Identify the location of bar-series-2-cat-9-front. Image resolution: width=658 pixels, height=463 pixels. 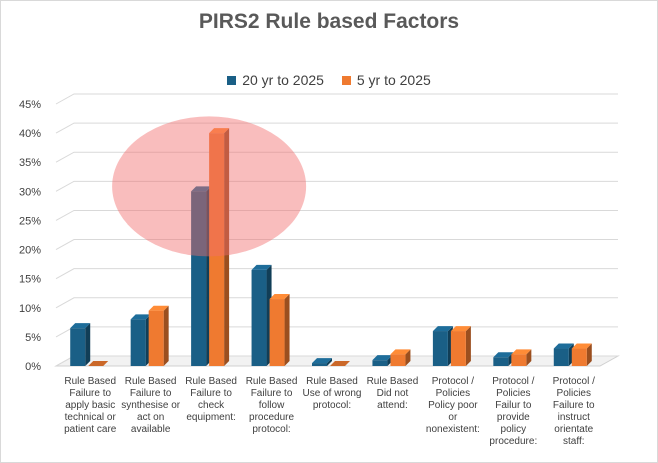
(579, 357).